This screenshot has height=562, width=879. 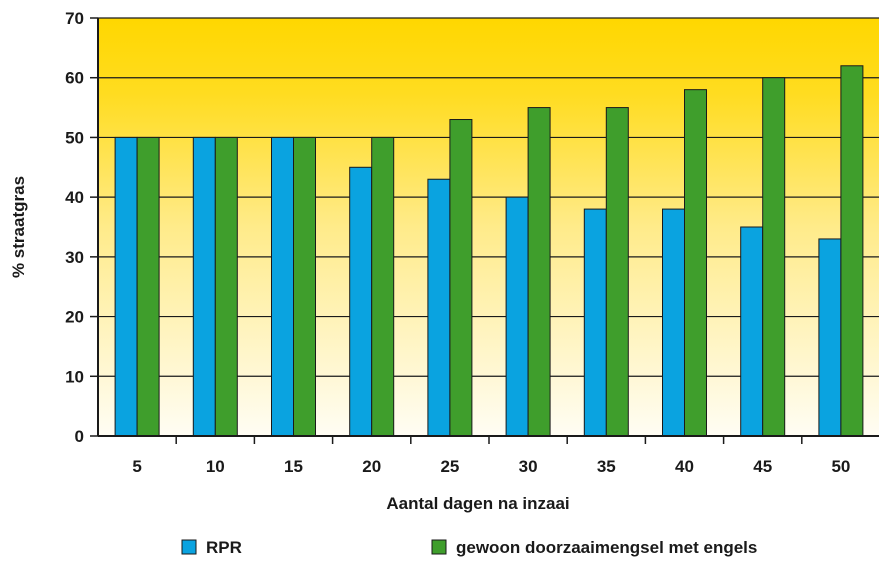 What do you see at coordinates (477, 503) in the screenshot?
I see `x-axis-title: Aantal dagen na inzaai` at bounding box center [477, 503].